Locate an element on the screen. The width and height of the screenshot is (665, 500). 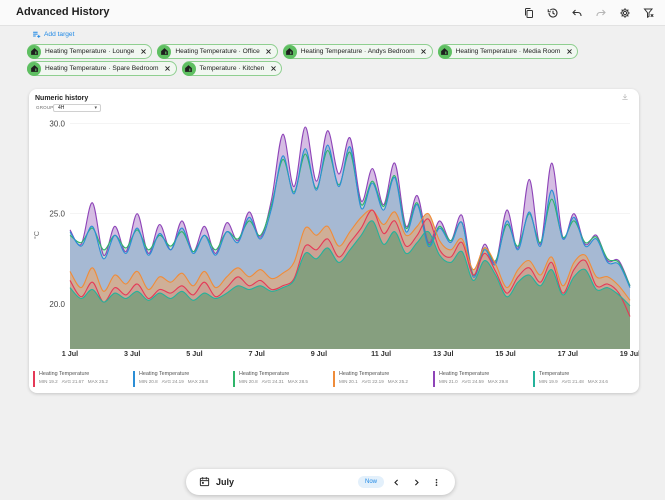
x-tick-label: 1 Jul is located at coordinates (70, 353).